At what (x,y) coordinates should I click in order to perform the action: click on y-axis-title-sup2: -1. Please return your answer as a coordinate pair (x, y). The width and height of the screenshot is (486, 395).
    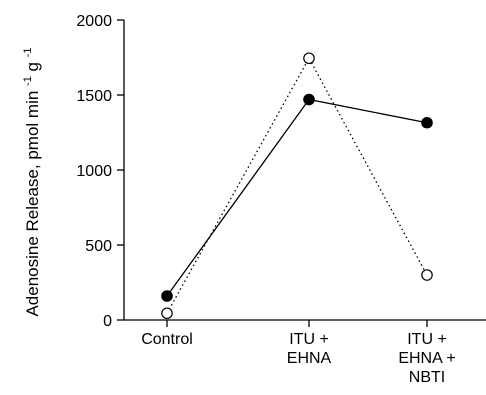
    Looking at the image, I should click on (28, 52).